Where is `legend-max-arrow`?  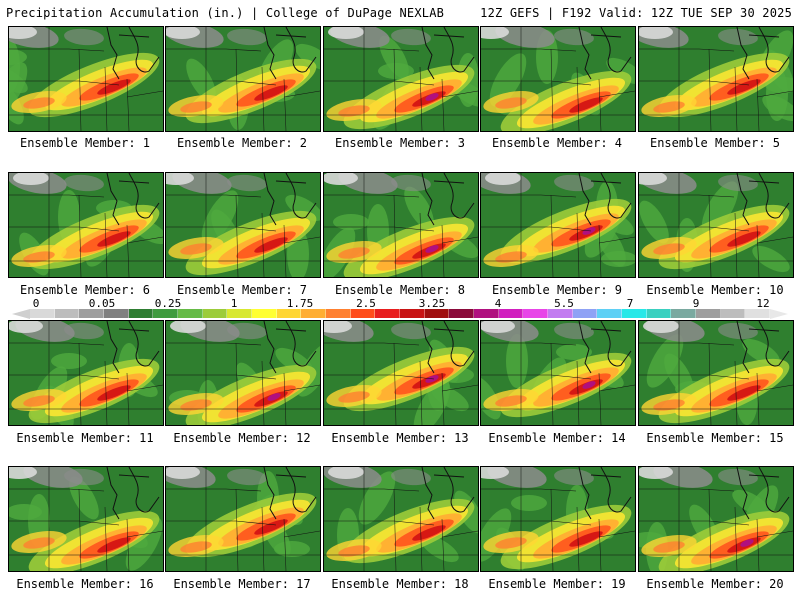 legend-max-arrow is located at coordinates (779, 314).